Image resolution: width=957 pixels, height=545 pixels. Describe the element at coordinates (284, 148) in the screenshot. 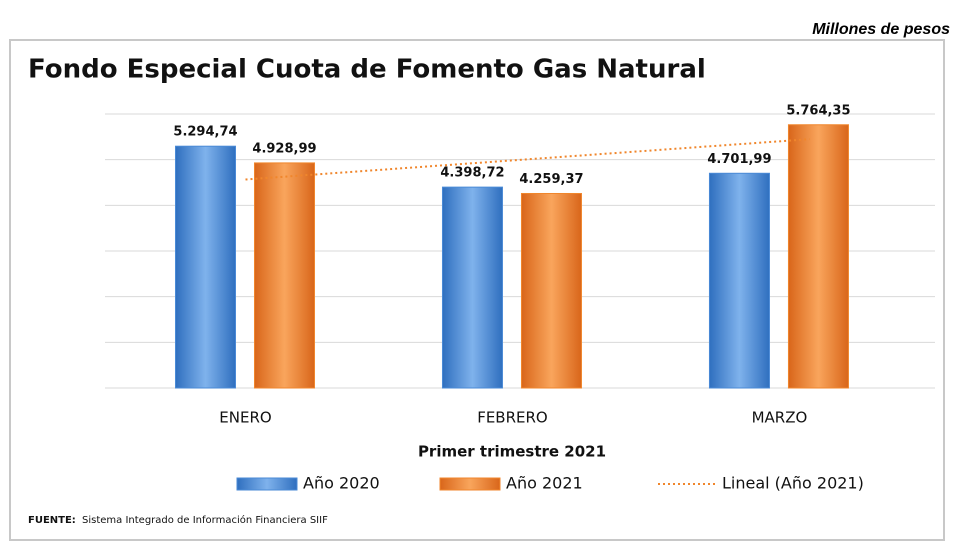

I see `data-label: 4.928,99` at that location.